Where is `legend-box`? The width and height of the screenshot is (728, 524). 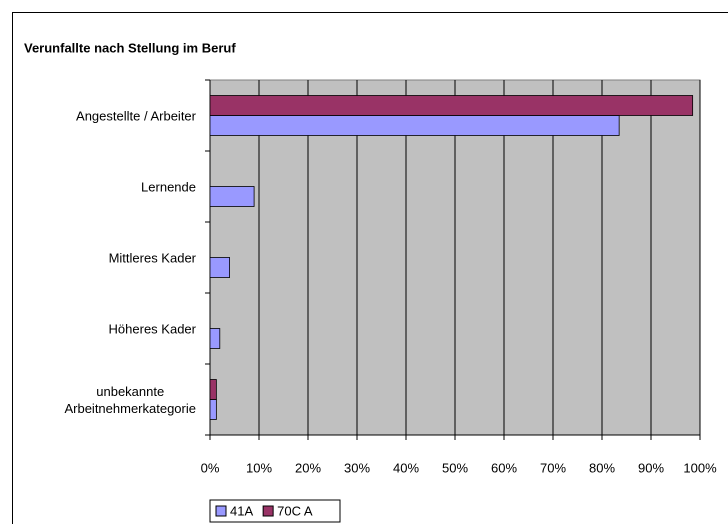 legend-box is located at coordinates (275, 511).